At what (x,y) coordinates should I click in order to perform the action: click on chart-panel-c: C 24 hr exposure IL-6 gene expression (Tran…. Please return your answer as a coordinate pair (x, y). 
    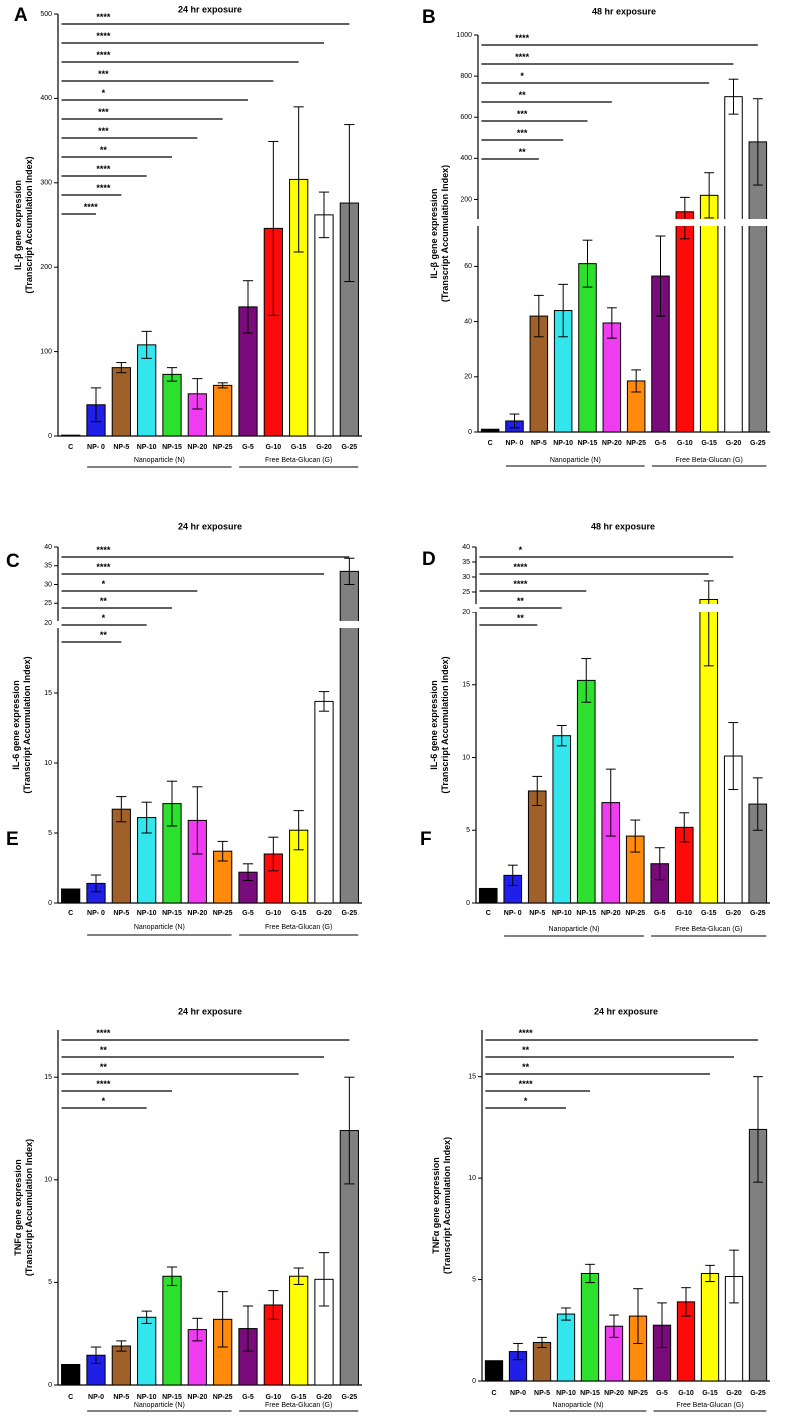
    Looking at the image, I should click on (186, 728).